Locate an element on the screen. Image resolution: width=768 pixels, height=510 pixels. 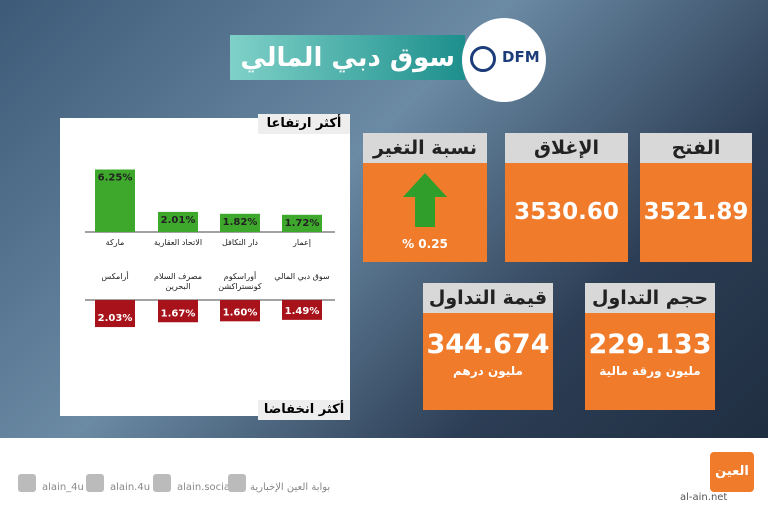
category-label: أوراسكوم كونستراكشن is located at coordinates (240, 281).